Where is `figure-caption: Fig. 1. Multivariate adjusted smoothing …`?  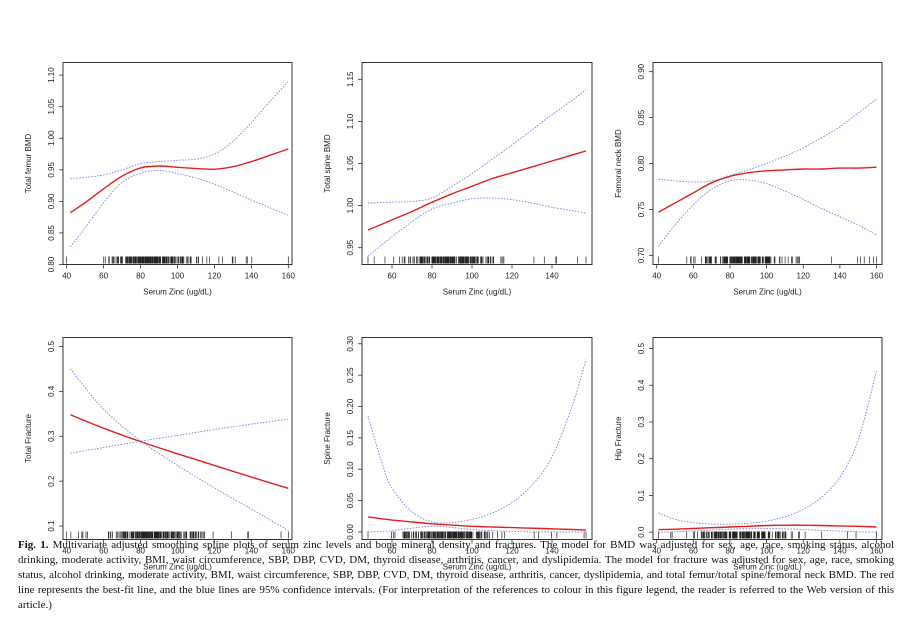 figure-caption: Fig. 1. Multivariate adjusted smoothing … is located at coordinates (456, 575).